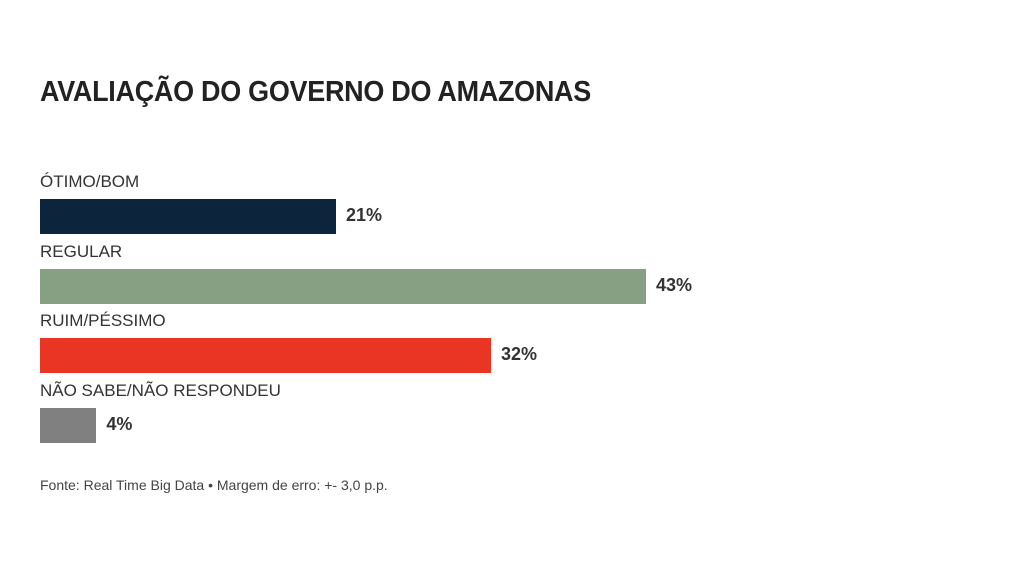 This screenshot has width=1024, height=576. What do you see at coordinates (119, 423) in the screenshot?
I see `data-label: 4%` at bounding box center [119, 423].